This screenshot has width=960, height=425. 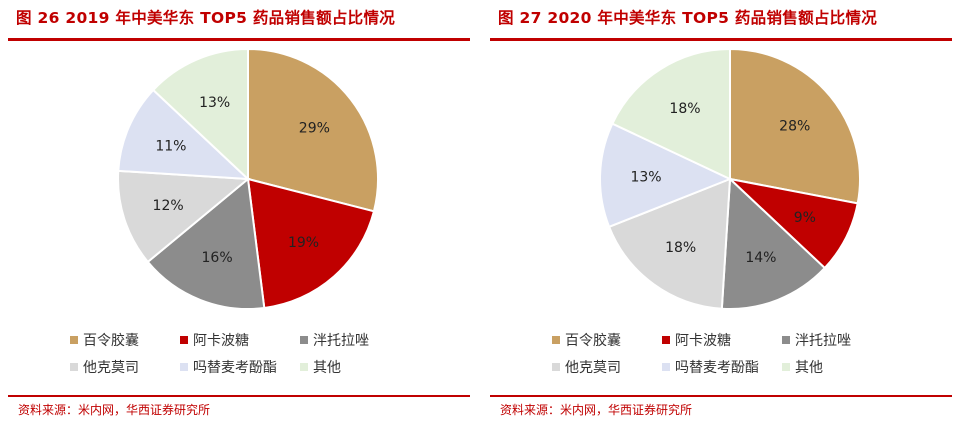 I want to click on slice-value-label: 29%, so click(x=314, y=129).